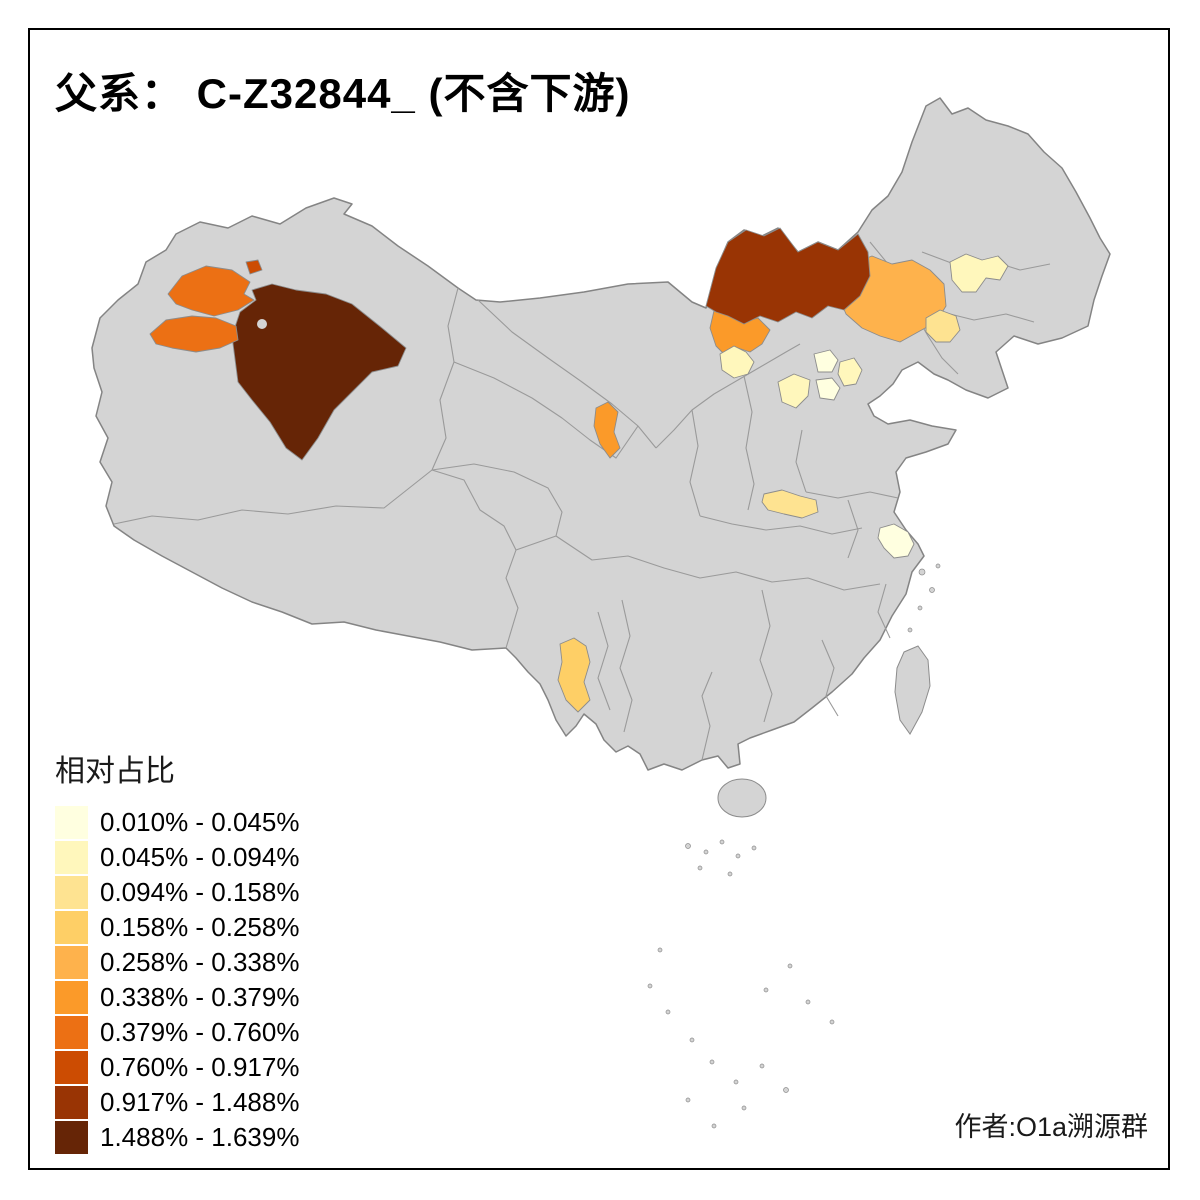 The height and width of the screenshot is (1200, 1200). I want to click on legend-item-label: 1.488% - 1.639%, so click(200, 1137).